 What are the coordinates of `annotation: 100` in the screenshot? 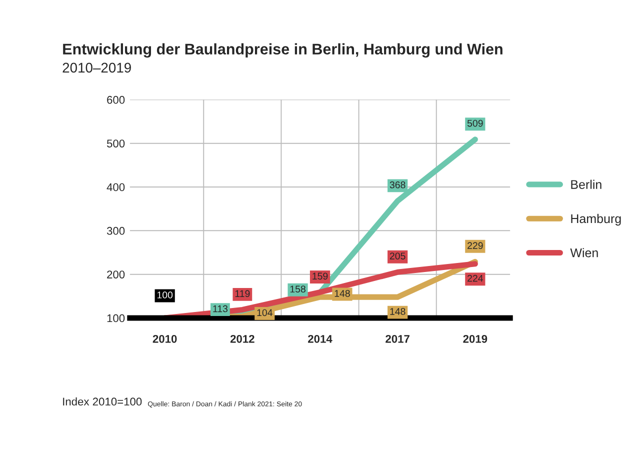 It's located at (165, 295).